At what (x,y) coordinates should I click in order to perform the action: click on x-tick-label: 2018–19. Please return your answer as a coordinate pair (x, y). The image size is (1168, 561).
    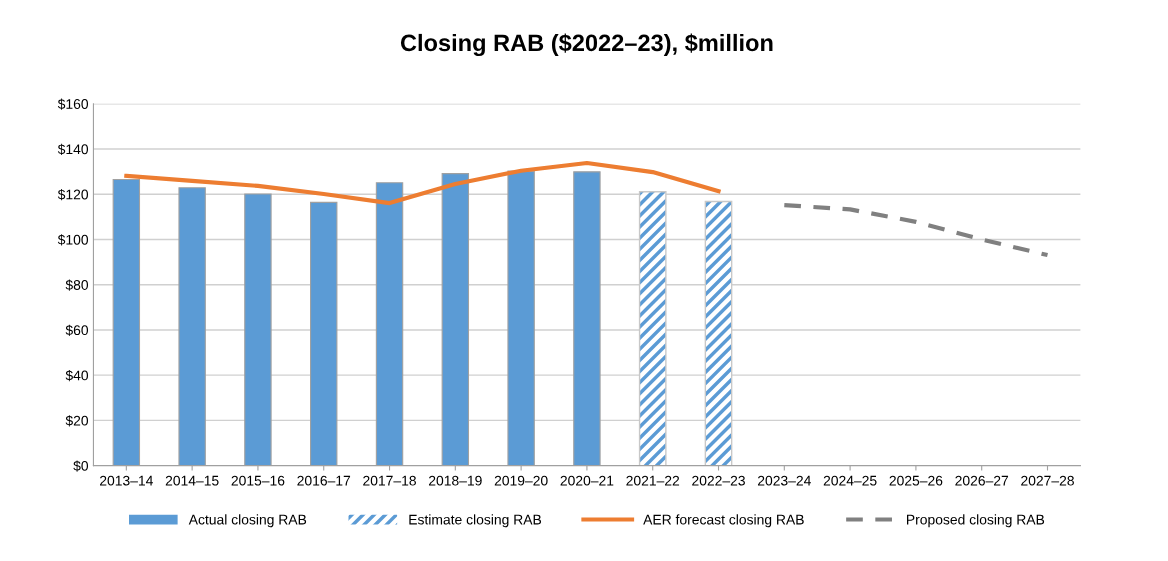
    Looking at the image, I should click on (455, 480).